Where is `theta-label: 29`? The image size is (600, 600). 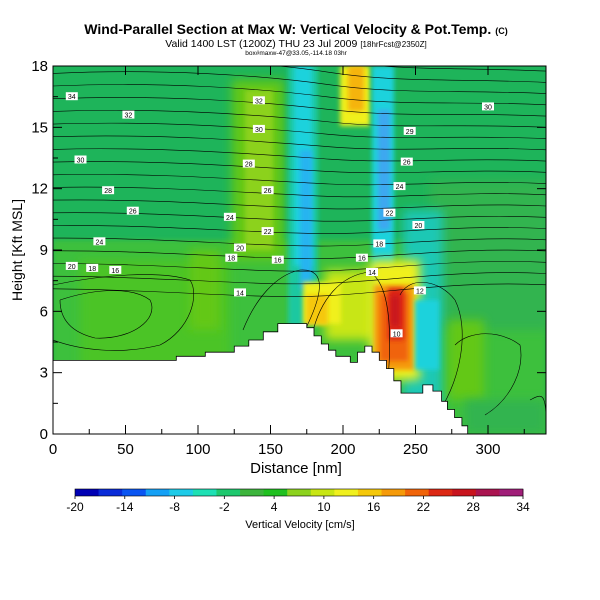
theta-label: 29 is located at coordinates (409, 131).